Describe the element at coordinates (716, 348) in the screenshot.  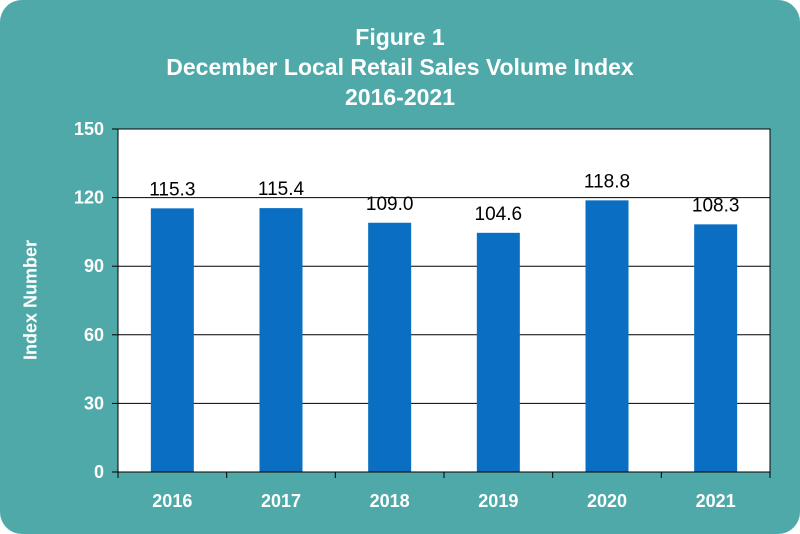
I see `bar-2021` at that location.